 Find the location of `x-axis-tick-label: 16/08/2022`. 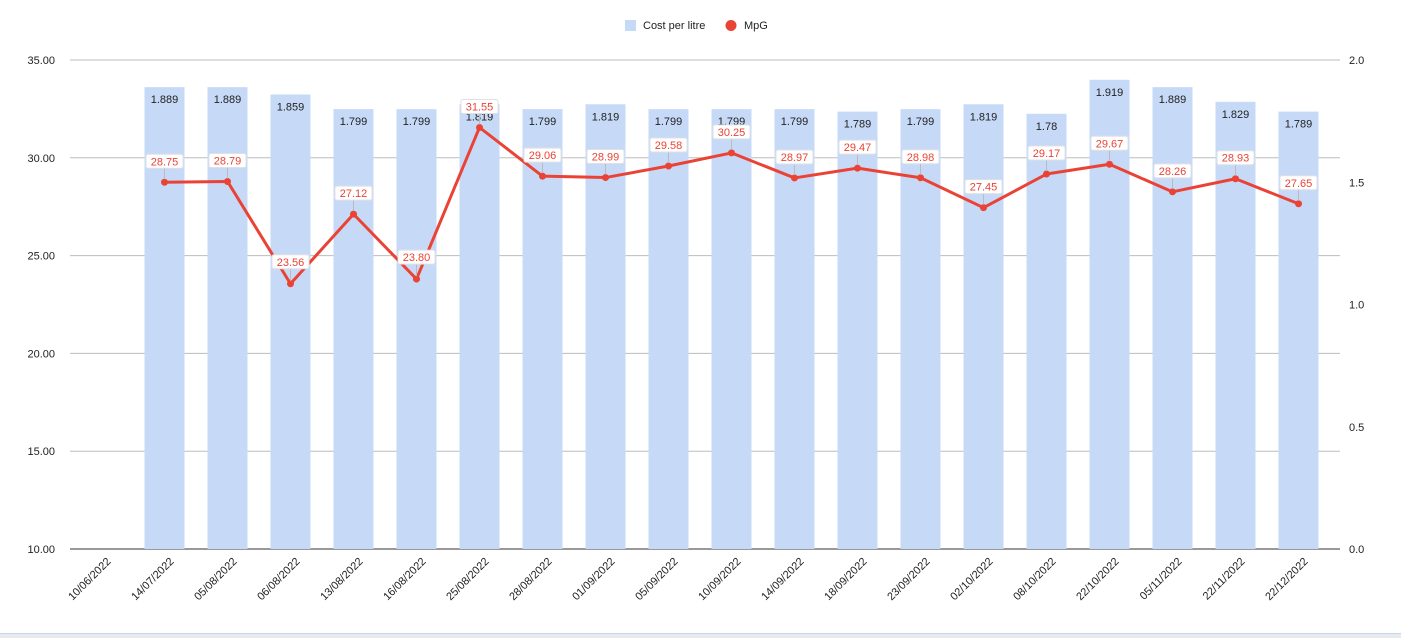

x-axis-tick-label: 16/08/2022 is located at coordinates (404, 579).